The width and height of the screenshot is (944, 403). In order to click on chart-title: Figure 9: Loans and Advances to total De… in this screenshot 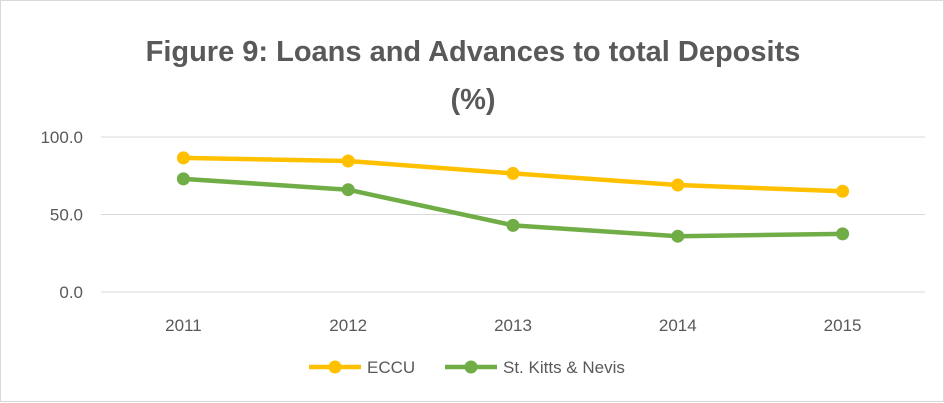, I will do `click(473, 52)`.